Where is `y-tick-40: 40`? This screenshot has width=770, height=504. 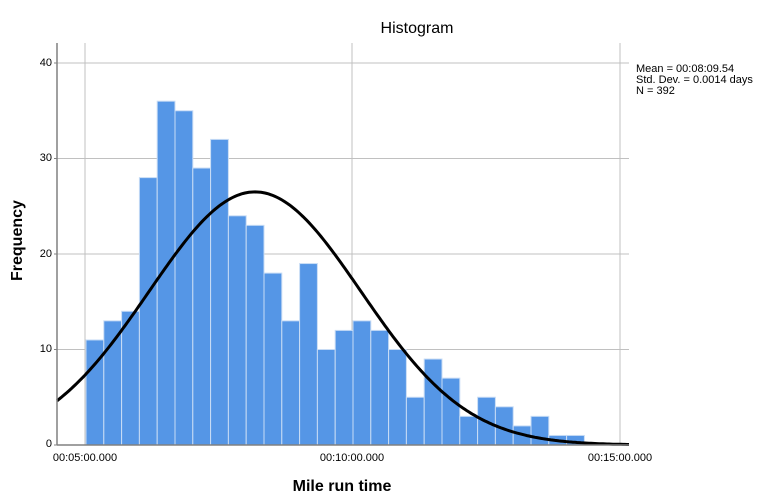 y-tick-40: 40 is located at coordinates (45, 63).